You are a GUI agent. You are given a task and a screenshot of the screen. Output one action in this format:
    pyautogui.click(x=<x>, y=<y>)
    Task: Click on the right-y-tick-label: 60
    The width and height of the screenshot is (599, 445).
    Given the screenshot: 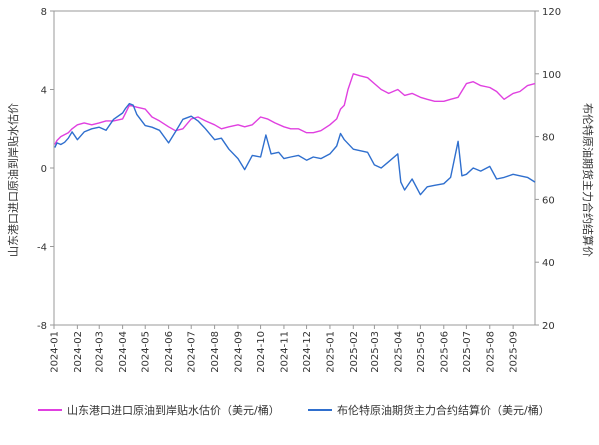 What is the action you would take?
    pyautogui.click(x=548, y=200)
    